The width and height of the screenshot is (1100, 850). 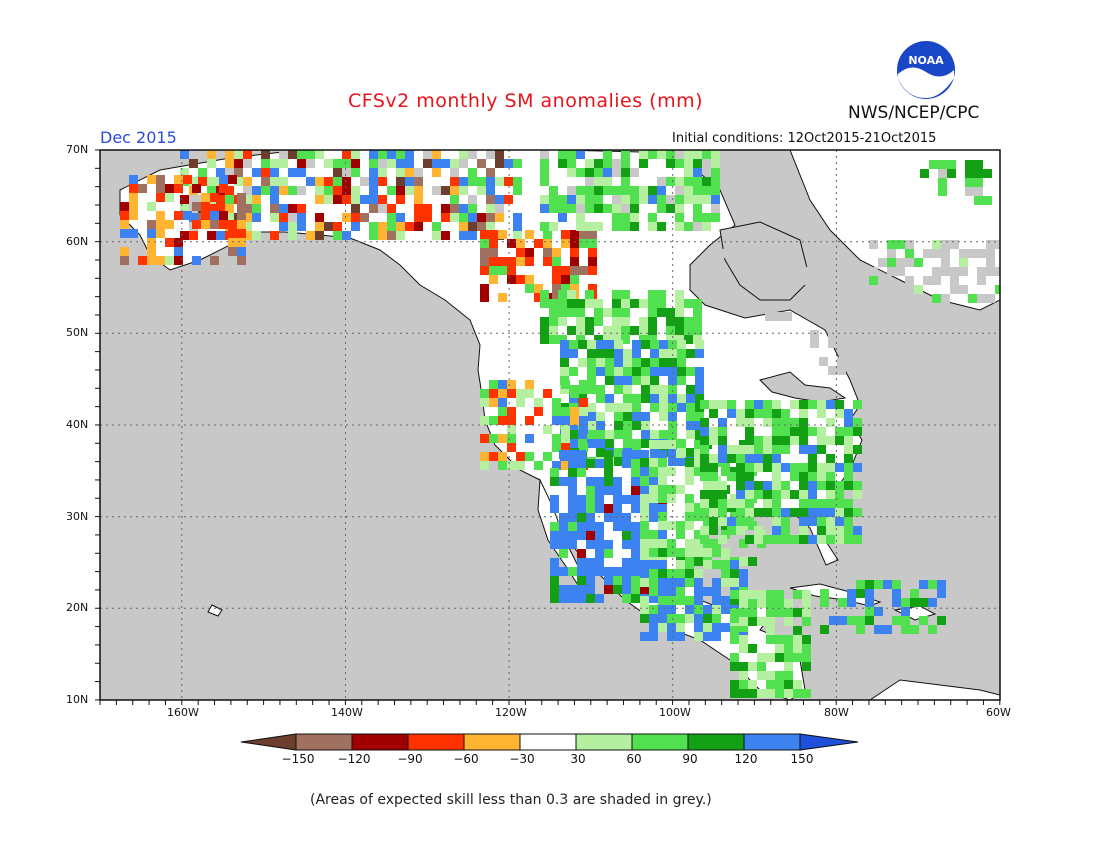 I want to click on colorbar-label: 90, so click(x=690, y=759).